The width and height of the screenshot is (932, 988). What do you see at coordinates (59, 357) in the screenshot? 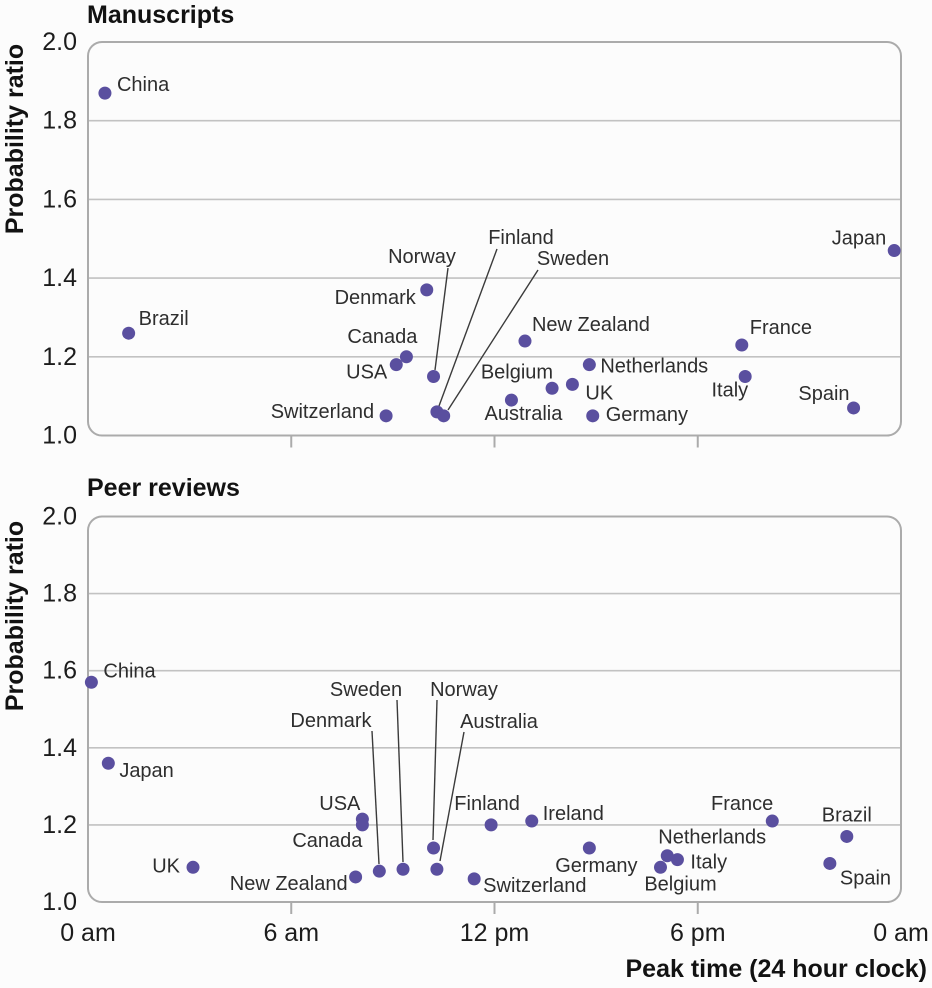
I see `y-tick-label-manuscripts: 1.2` at bounding box center [59, 357].